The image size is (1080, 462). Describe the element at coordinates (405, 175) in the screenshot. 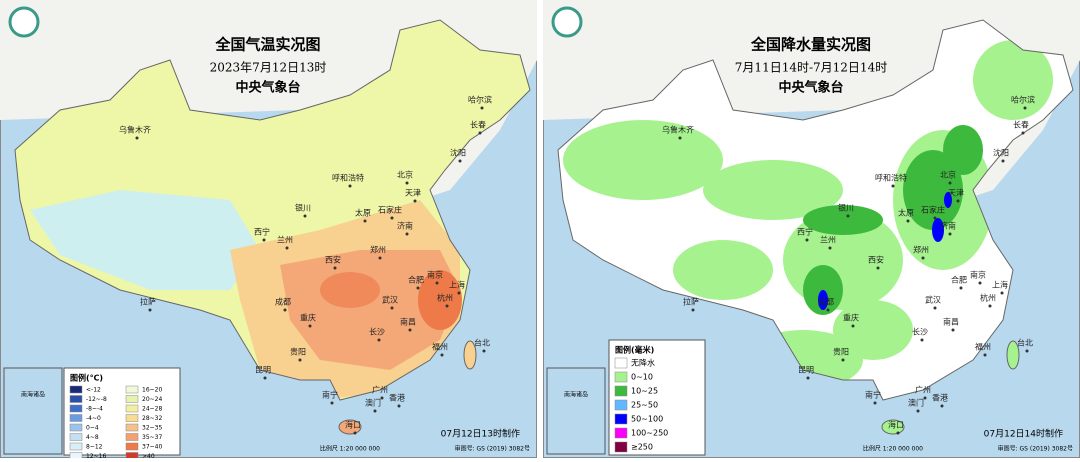

I see `city-label: 北京` at that location.